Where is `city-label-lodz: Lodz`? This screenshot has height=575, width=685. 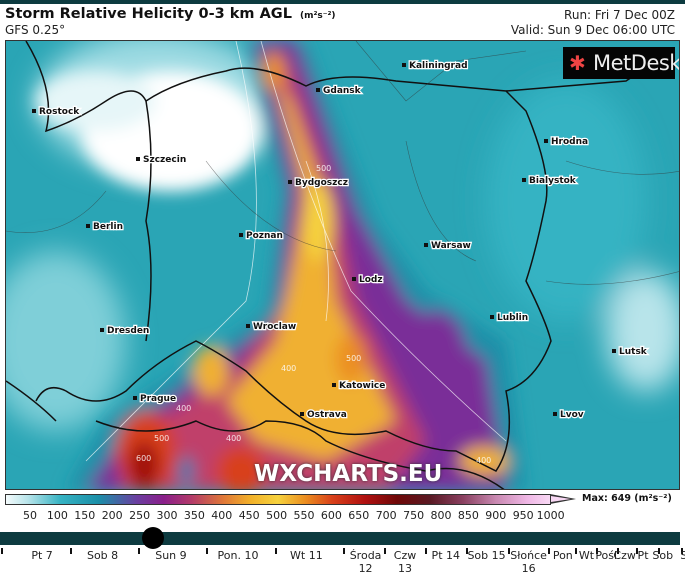 city-label-lodz: Lodz is located at coordinates (371, 280).